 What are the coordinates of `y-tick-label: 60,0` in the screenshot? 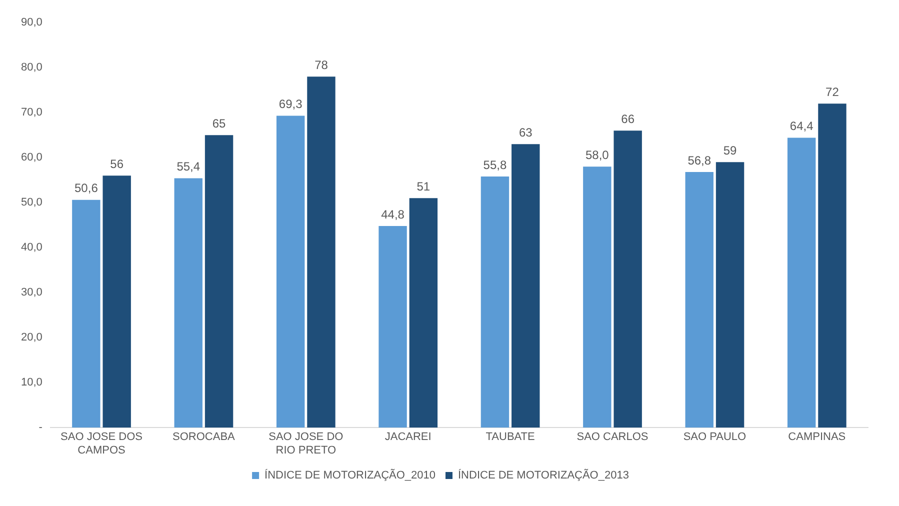 It's located at (31, 158).